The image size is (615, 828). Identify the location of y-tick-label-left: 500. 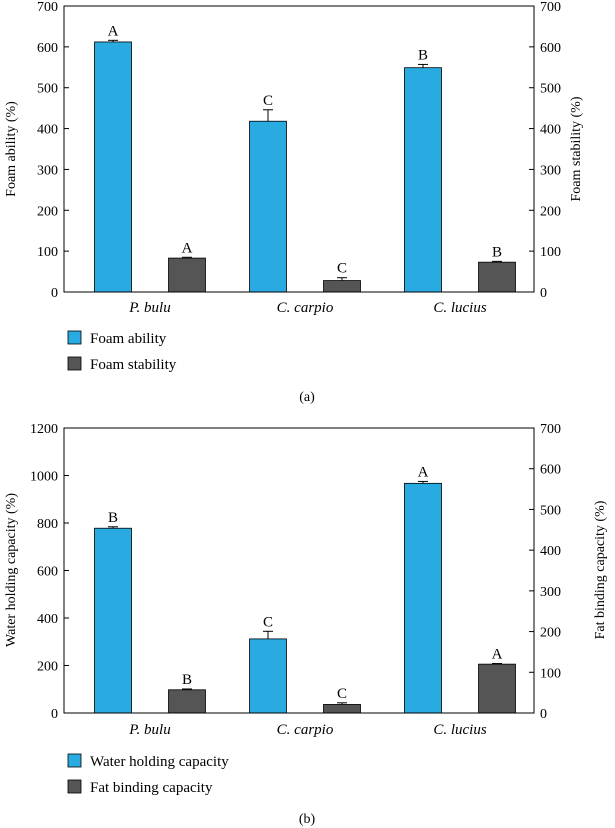
(47, 89).